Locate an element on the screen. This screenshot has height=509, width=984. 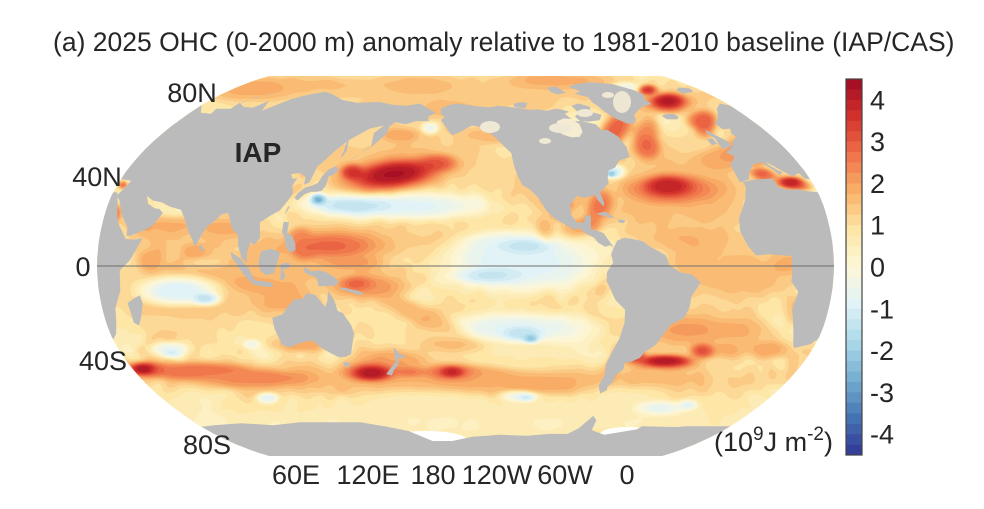
svg-text: 1 is located at coordinates (877, 226).